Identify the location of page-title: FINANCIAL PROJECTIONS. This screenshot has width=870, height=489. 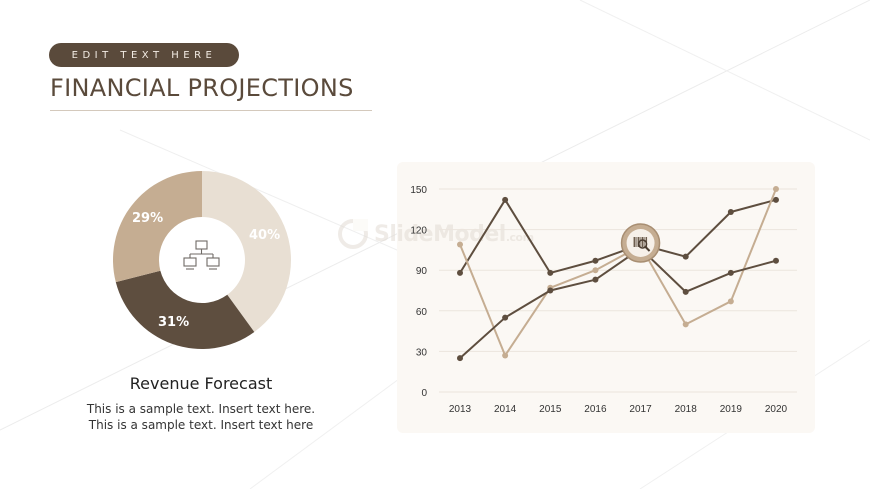
(202, 88).